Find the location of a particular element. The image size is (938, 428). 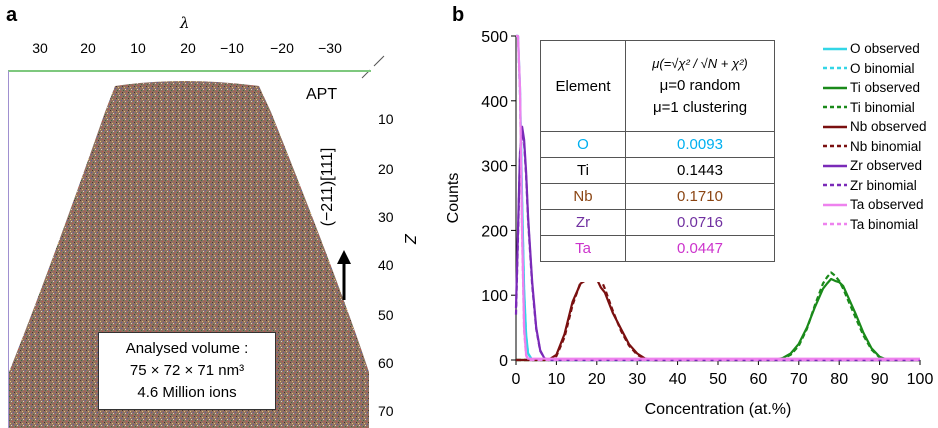

table-cell-element: Nb is located at coordinates (583, 196).